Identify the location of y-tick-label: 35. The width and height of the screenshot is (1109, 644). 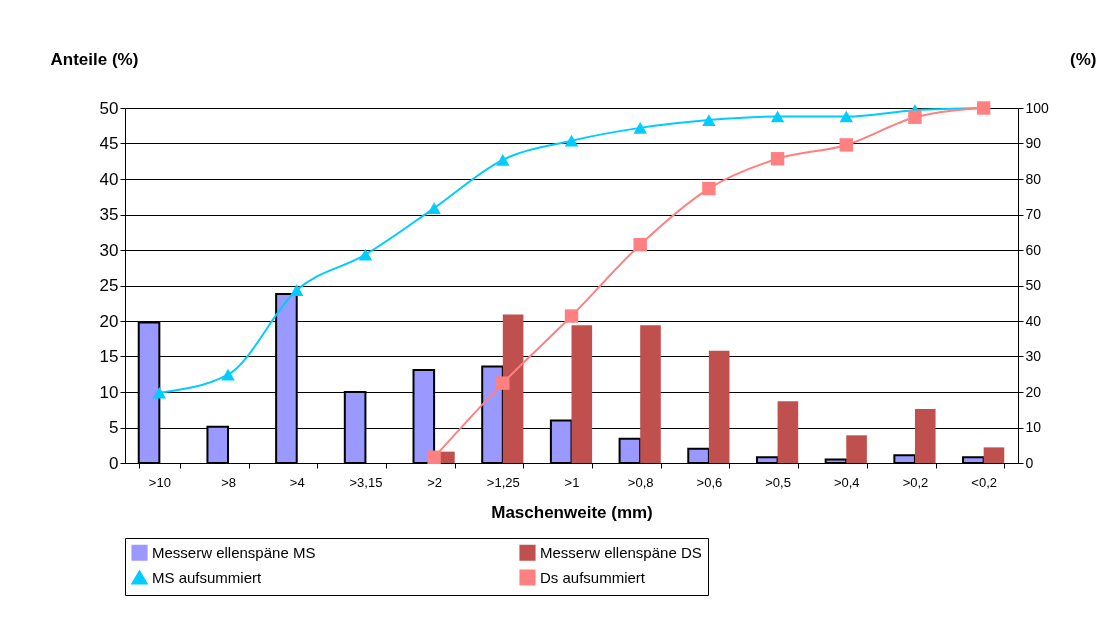
(109, 214).